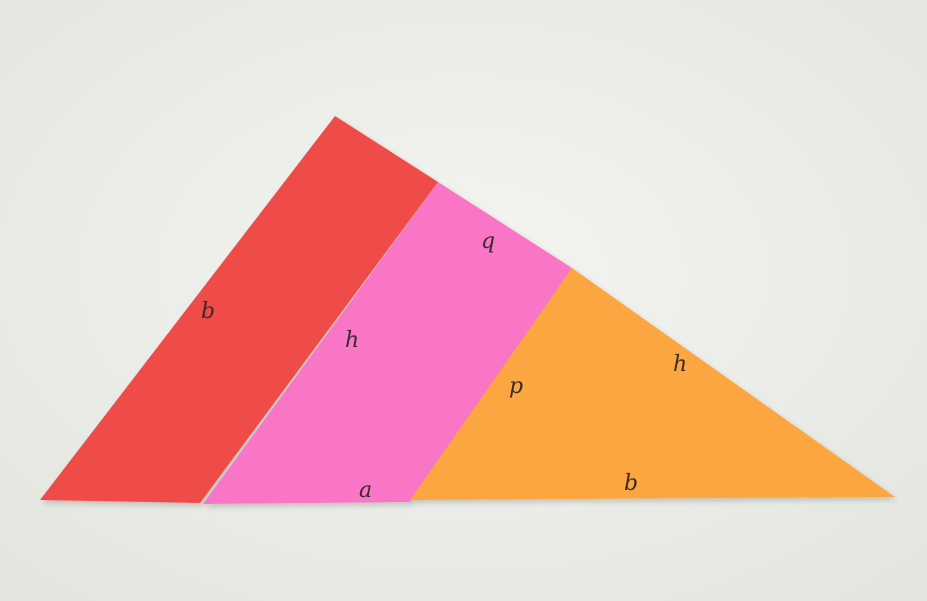 Image resolution: width=927 pixels, height=601 pixels. What do you see at coordinates (680, 364) in the screenshot?
I see `orange-label-h: h` at bounding box center [680, 364].